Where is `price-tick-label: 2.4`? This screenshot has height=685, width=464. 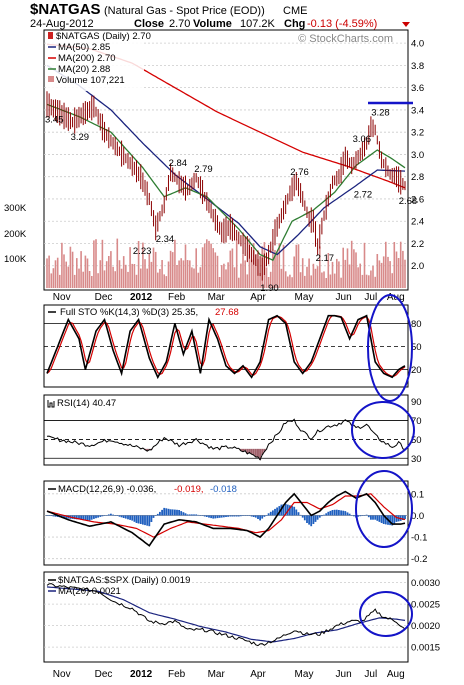 price-tick-label: 2.4 is located at coordinates (417, 222).